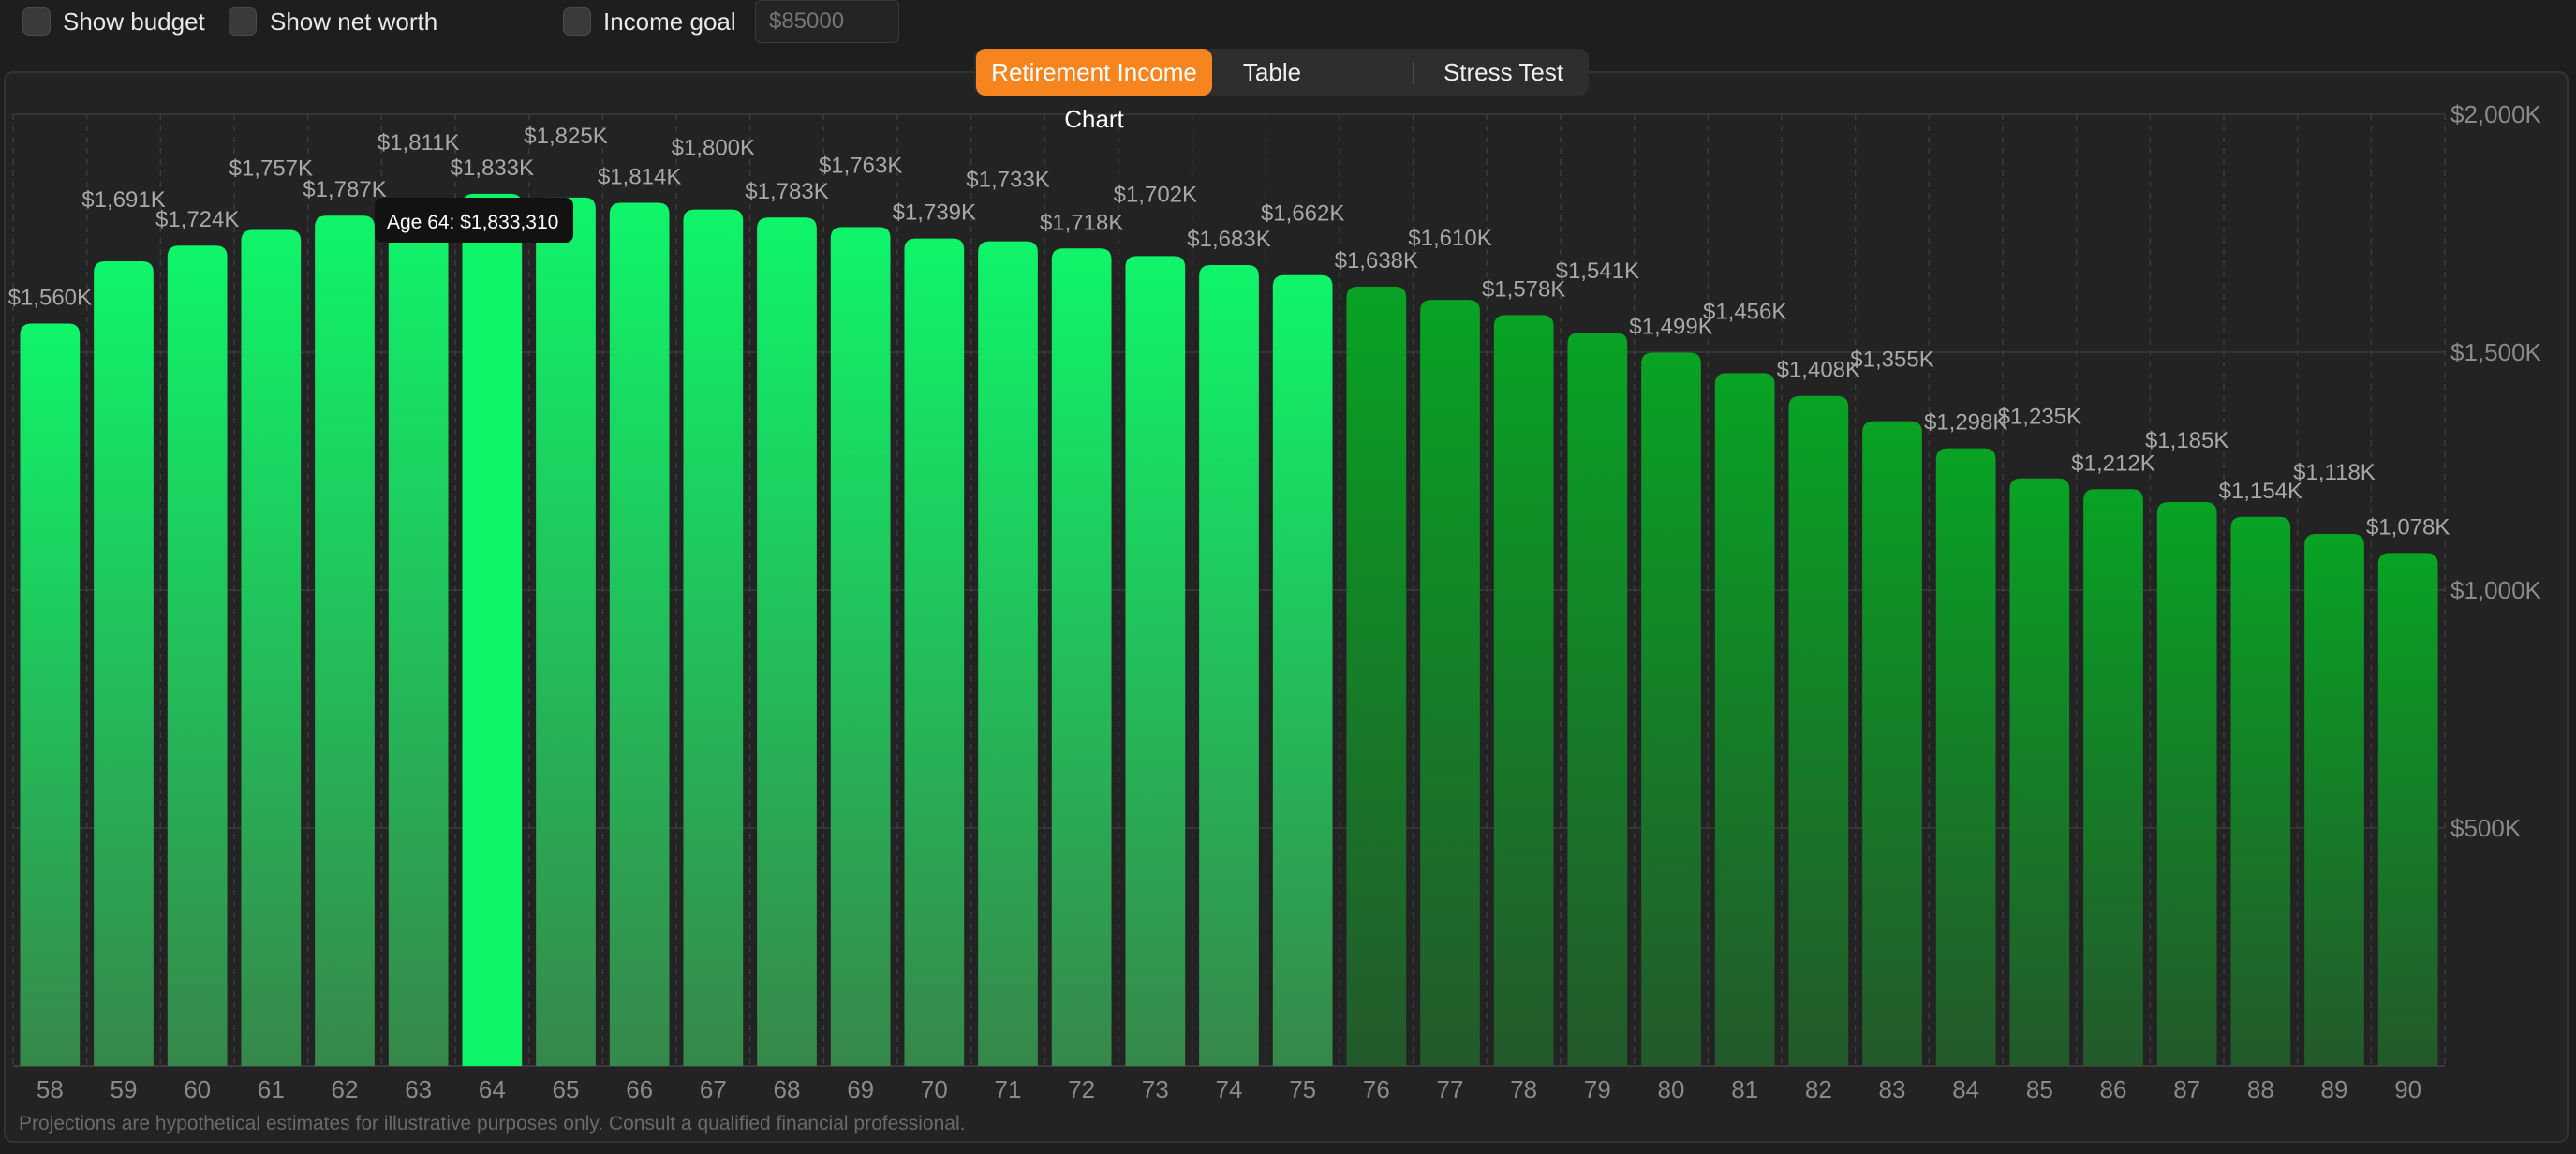 This screenshot has height=1154, width=2576. What do you see at coordinates (2334, 472) in the screenshot?
I see `bar-value-label: $1,118K` at bounding box center [2334, 472].